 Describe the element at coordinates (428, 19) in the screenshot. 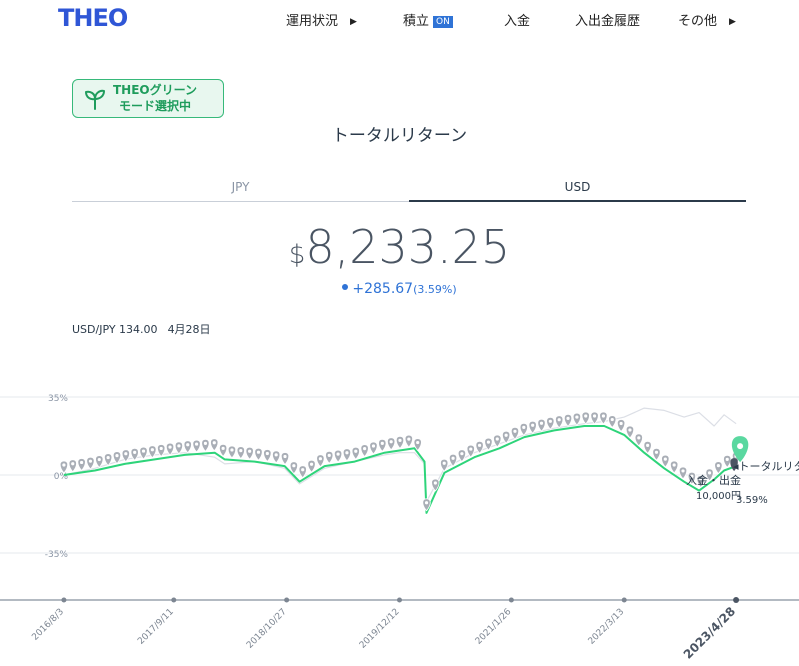

I see `nav-item-recurring: 積立 ON` at that location.